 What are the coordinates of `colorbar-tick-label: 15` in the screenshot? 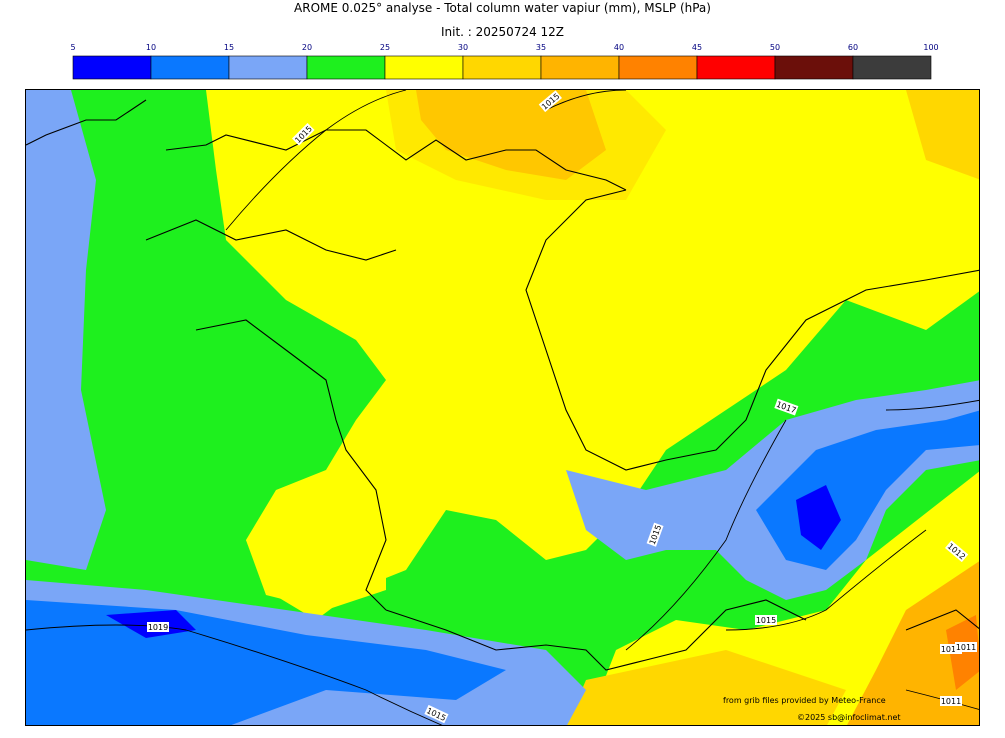 It's located at (229, 47).